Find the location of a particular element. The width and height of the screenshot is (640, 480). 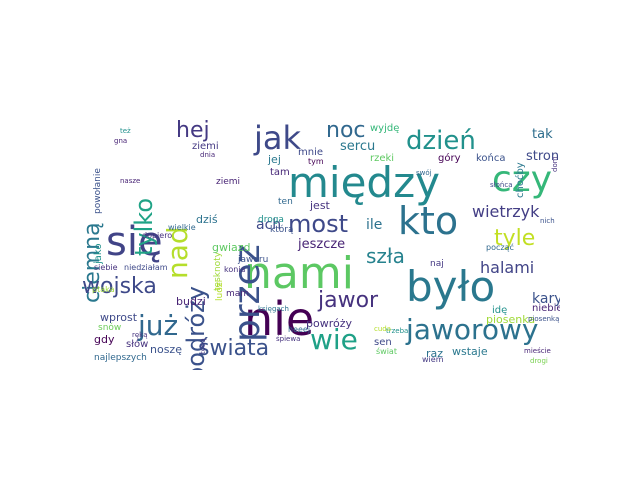

word-chocby: choćby is located at coordinates (520, 180).